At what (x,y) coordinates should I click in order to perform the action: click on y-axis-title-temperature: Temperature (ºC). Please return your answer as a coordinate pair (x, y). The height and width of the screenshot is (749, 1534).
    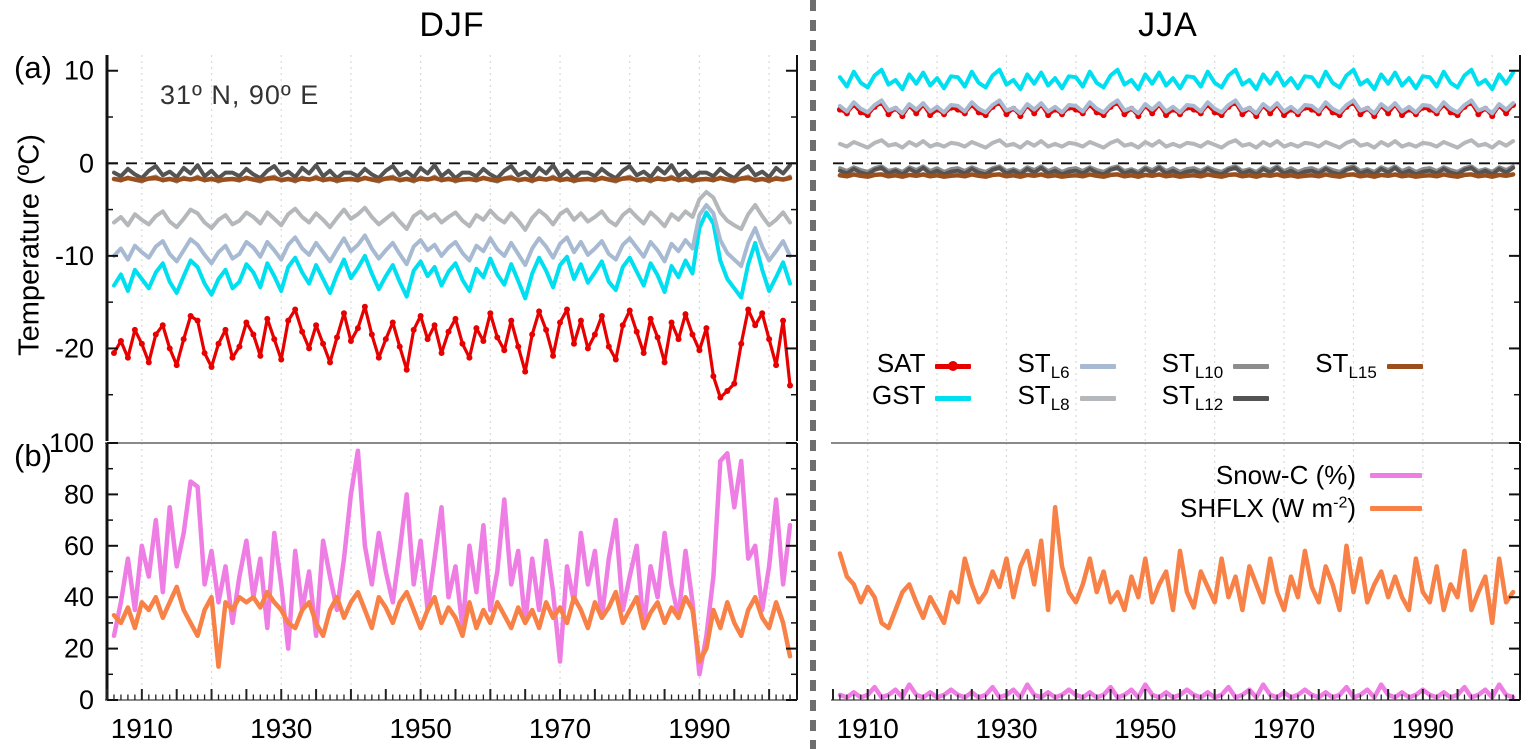
    Looking at the image, I should click on (29, 245).